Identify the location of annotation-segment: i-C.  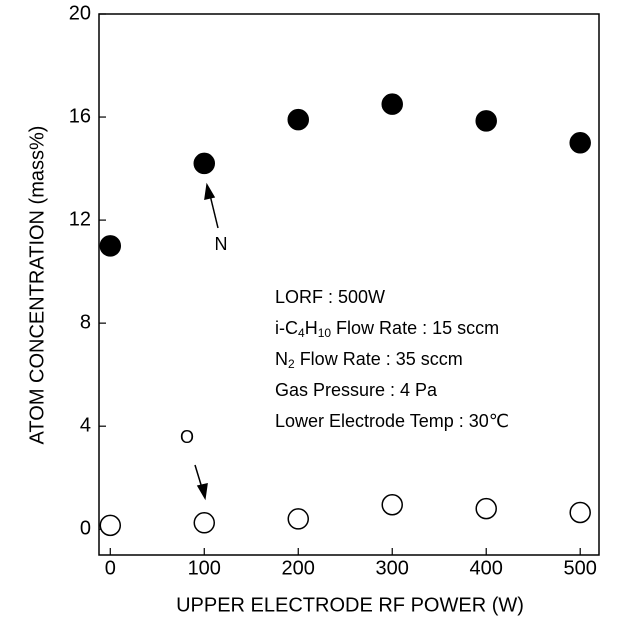
(286, 328).